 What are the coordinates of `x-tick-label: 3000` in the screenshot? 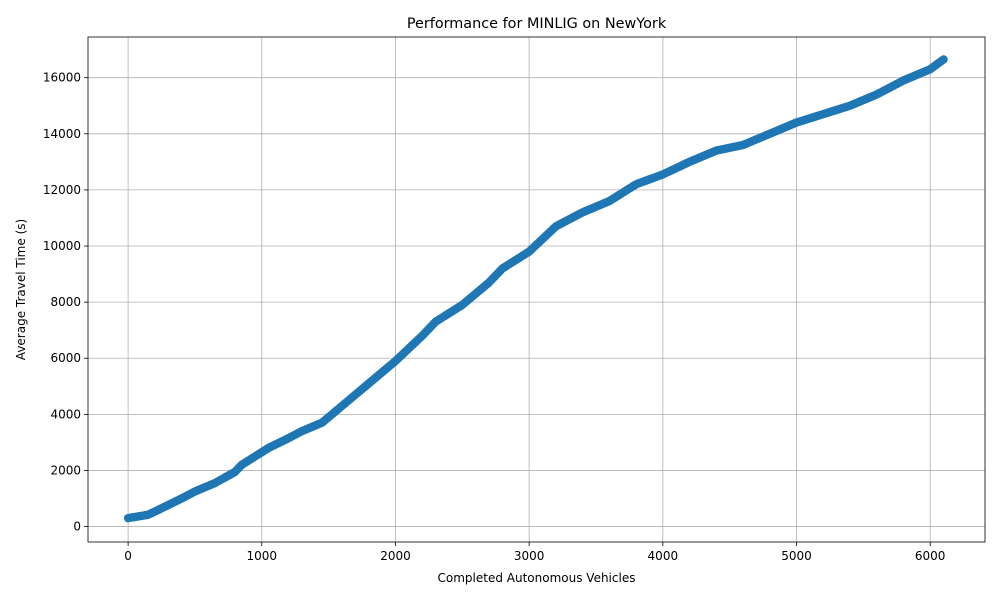 It's located at (529, 556).